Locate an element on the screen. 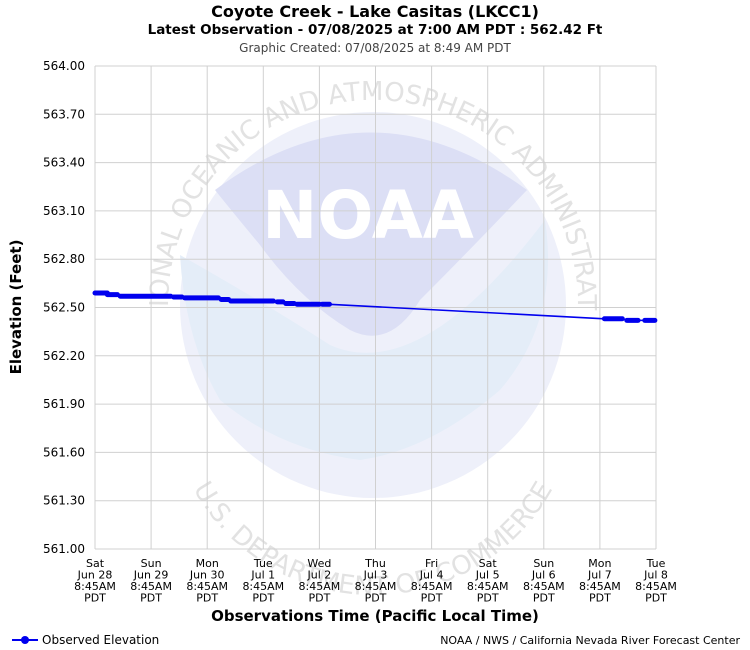 This screenshot has height=650, width=750. y-tick-label: 561.30 is located at coordinates (64, 501).